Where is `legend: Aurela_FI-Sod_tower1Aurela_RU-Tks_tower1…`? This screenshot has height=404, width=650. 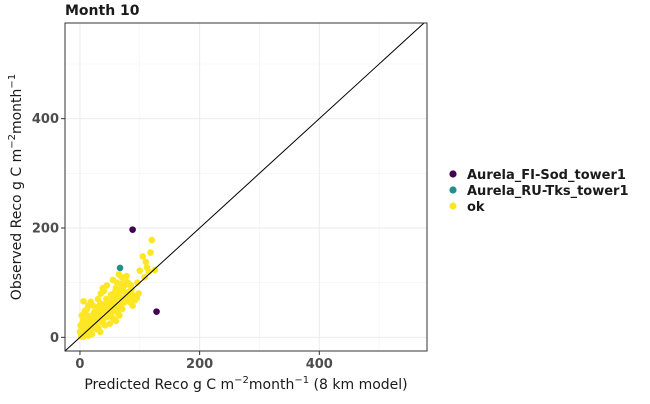
legend: Aurela_FI-Sod_tower1Aurela_RU-Tks_tower1… is located at coordinates (539, 191).